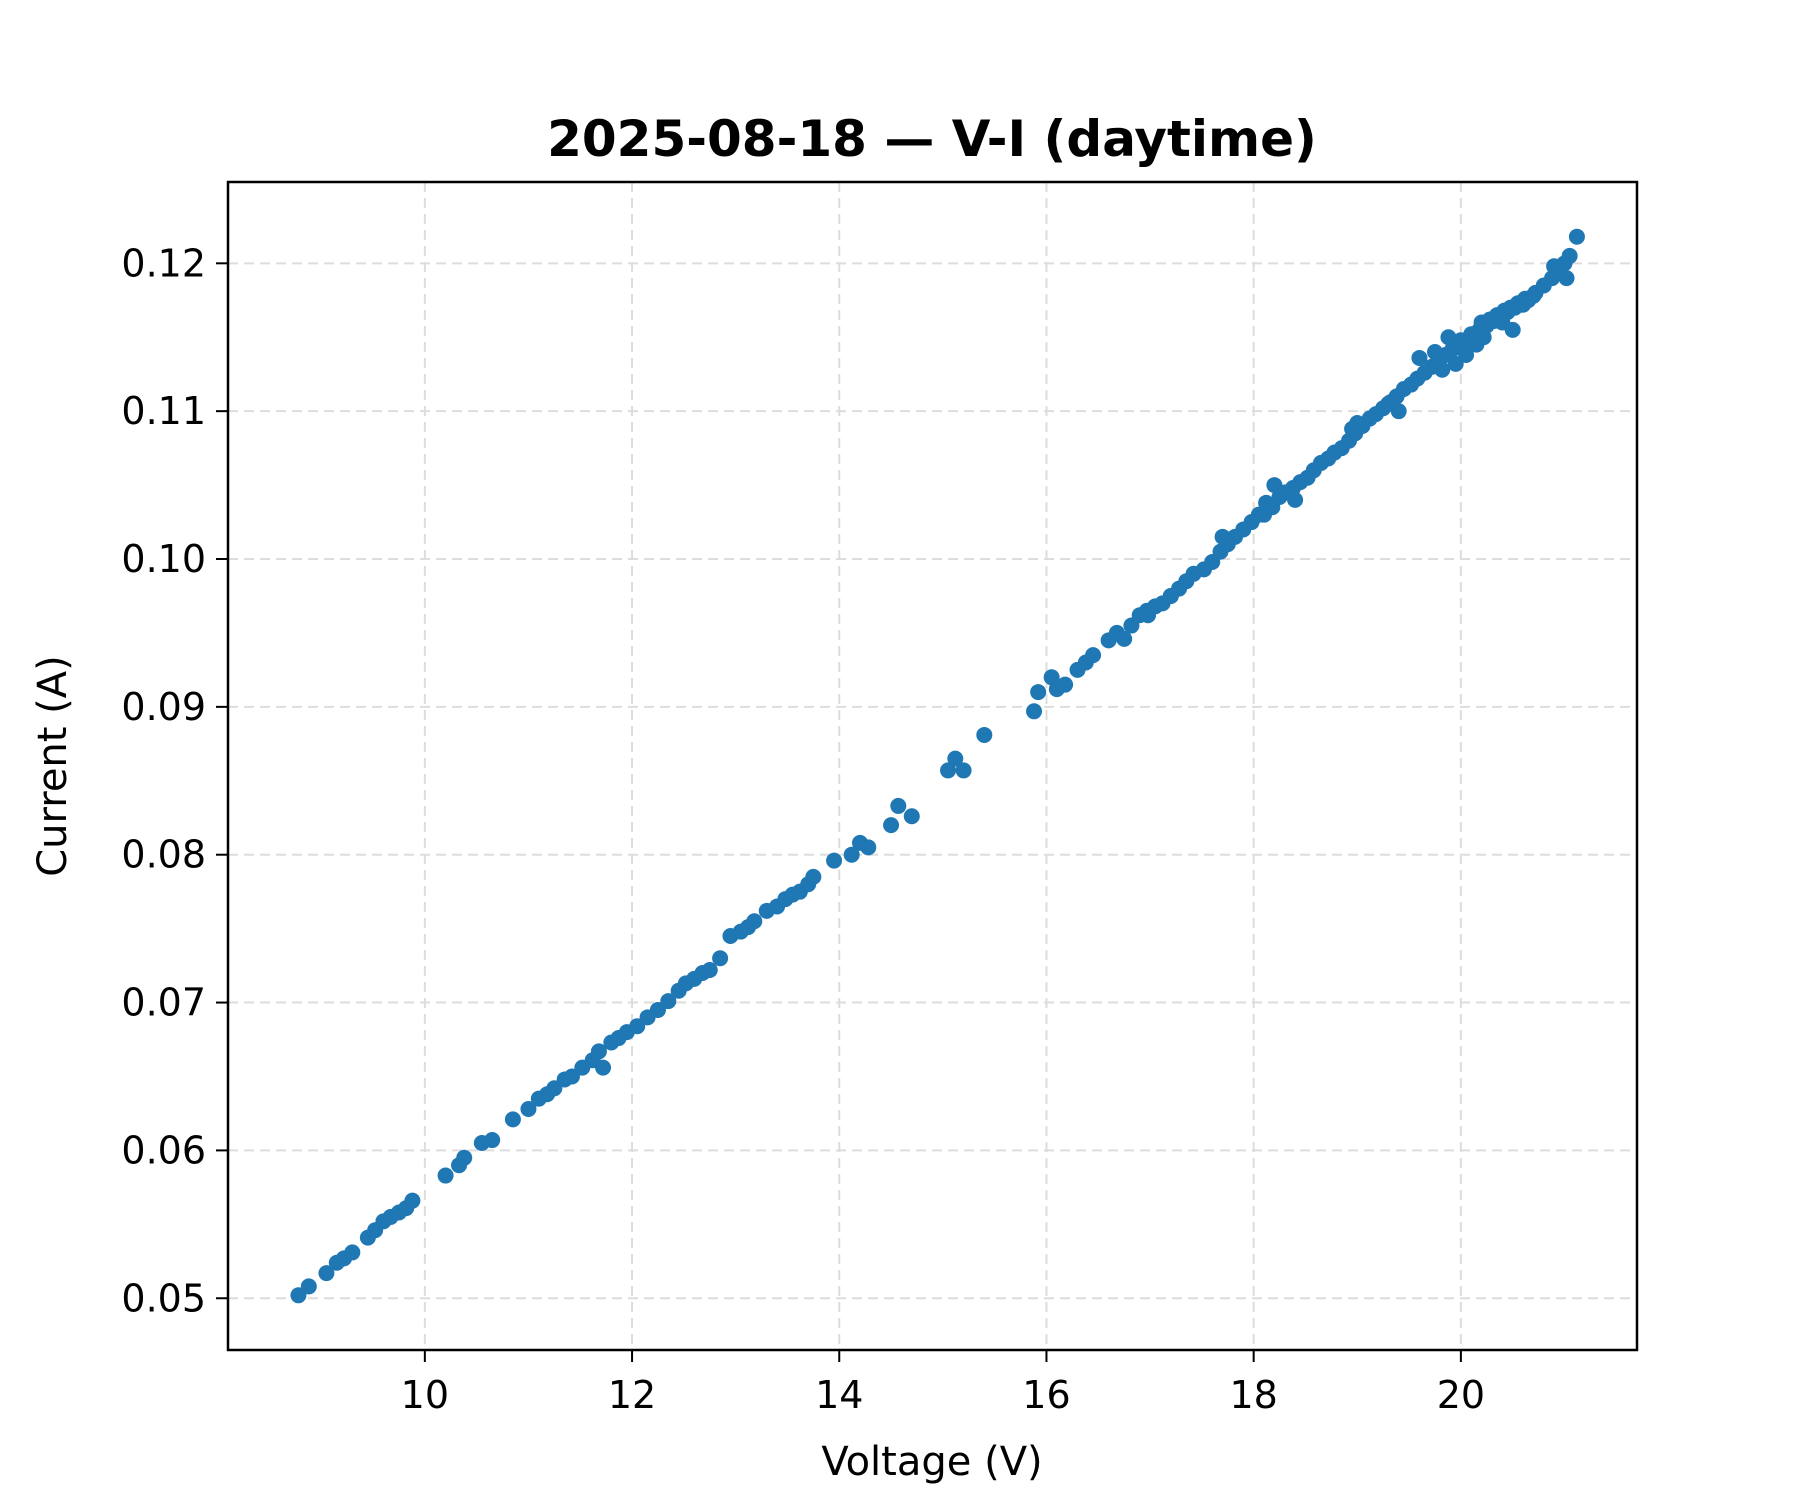  I want to click on x-tick-label: 16, so click(1046, 1395).